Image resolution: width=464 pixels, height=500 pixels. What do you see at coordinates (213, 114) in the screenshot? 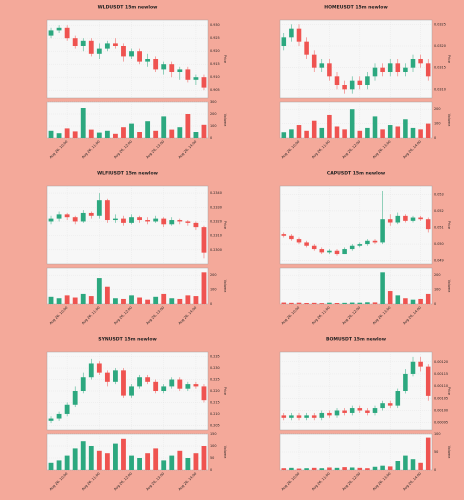
I see `volume-tick-label: 200` at bounding box center [213, 114].